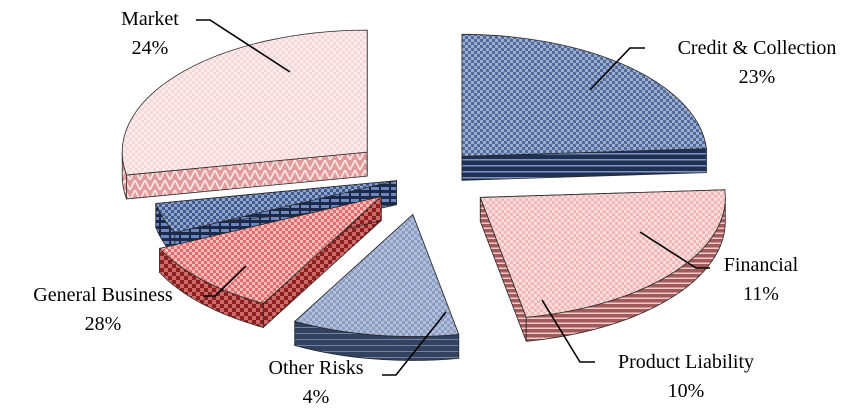 The height and width of the screenshot is (411, 868). What do you see at coordinates (568, 331) in the screenshot?
I see `leader-line-product` at bounding box center [568, 331].